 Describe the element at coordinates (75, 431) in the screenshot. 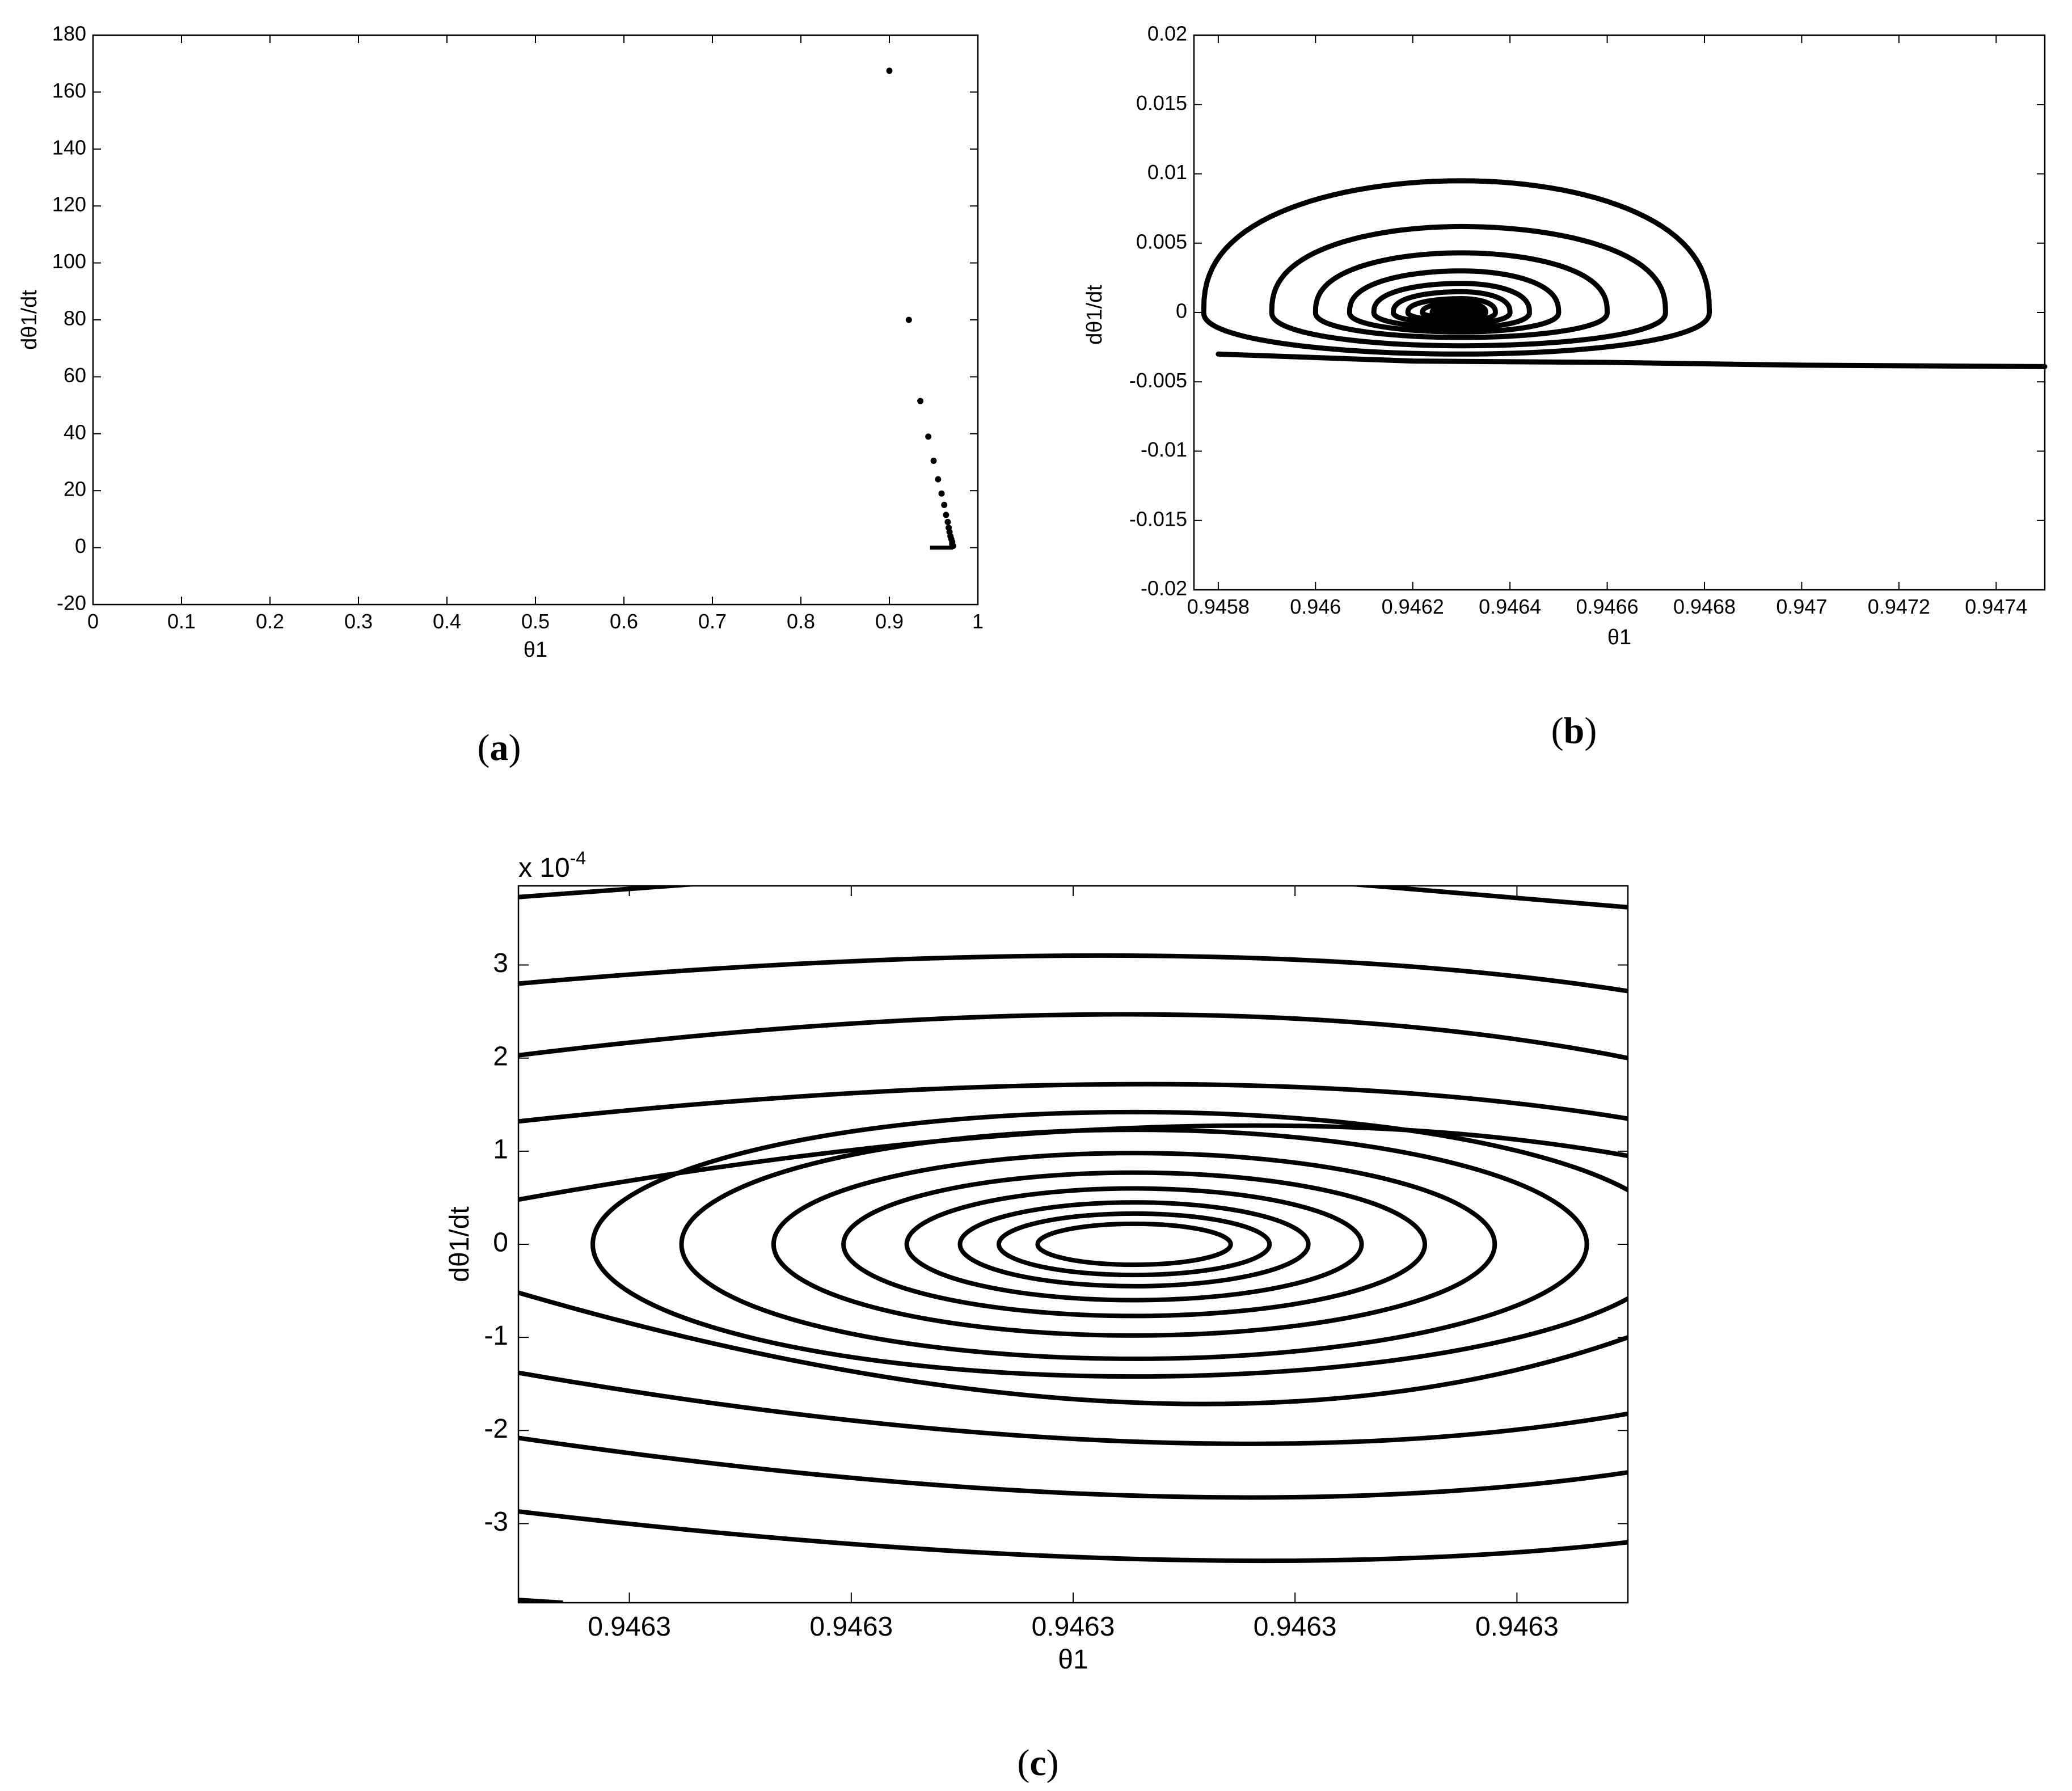

I see `y-tick-label: 40` at that location.